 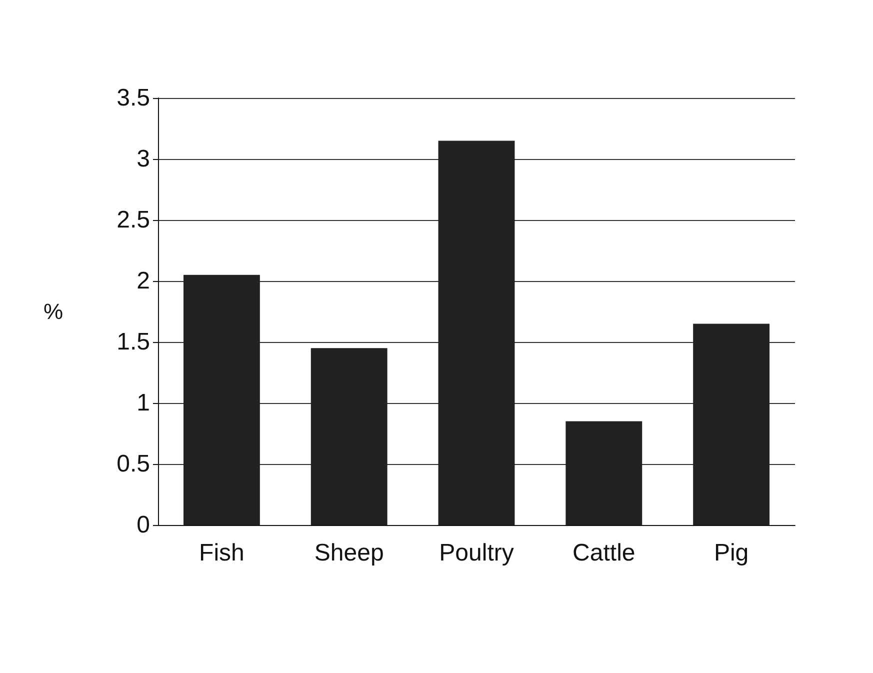 I want to click on x-tick-label: Sheep, so click(x=349, y=553).